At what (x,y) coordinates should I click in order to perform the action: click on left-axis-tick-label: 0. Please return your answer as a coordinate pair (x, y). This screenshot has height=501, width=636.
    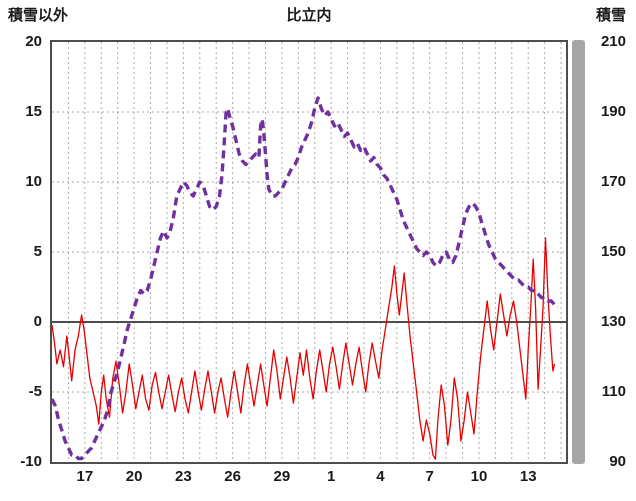
    Looking at the image, I should click on (37, 321).